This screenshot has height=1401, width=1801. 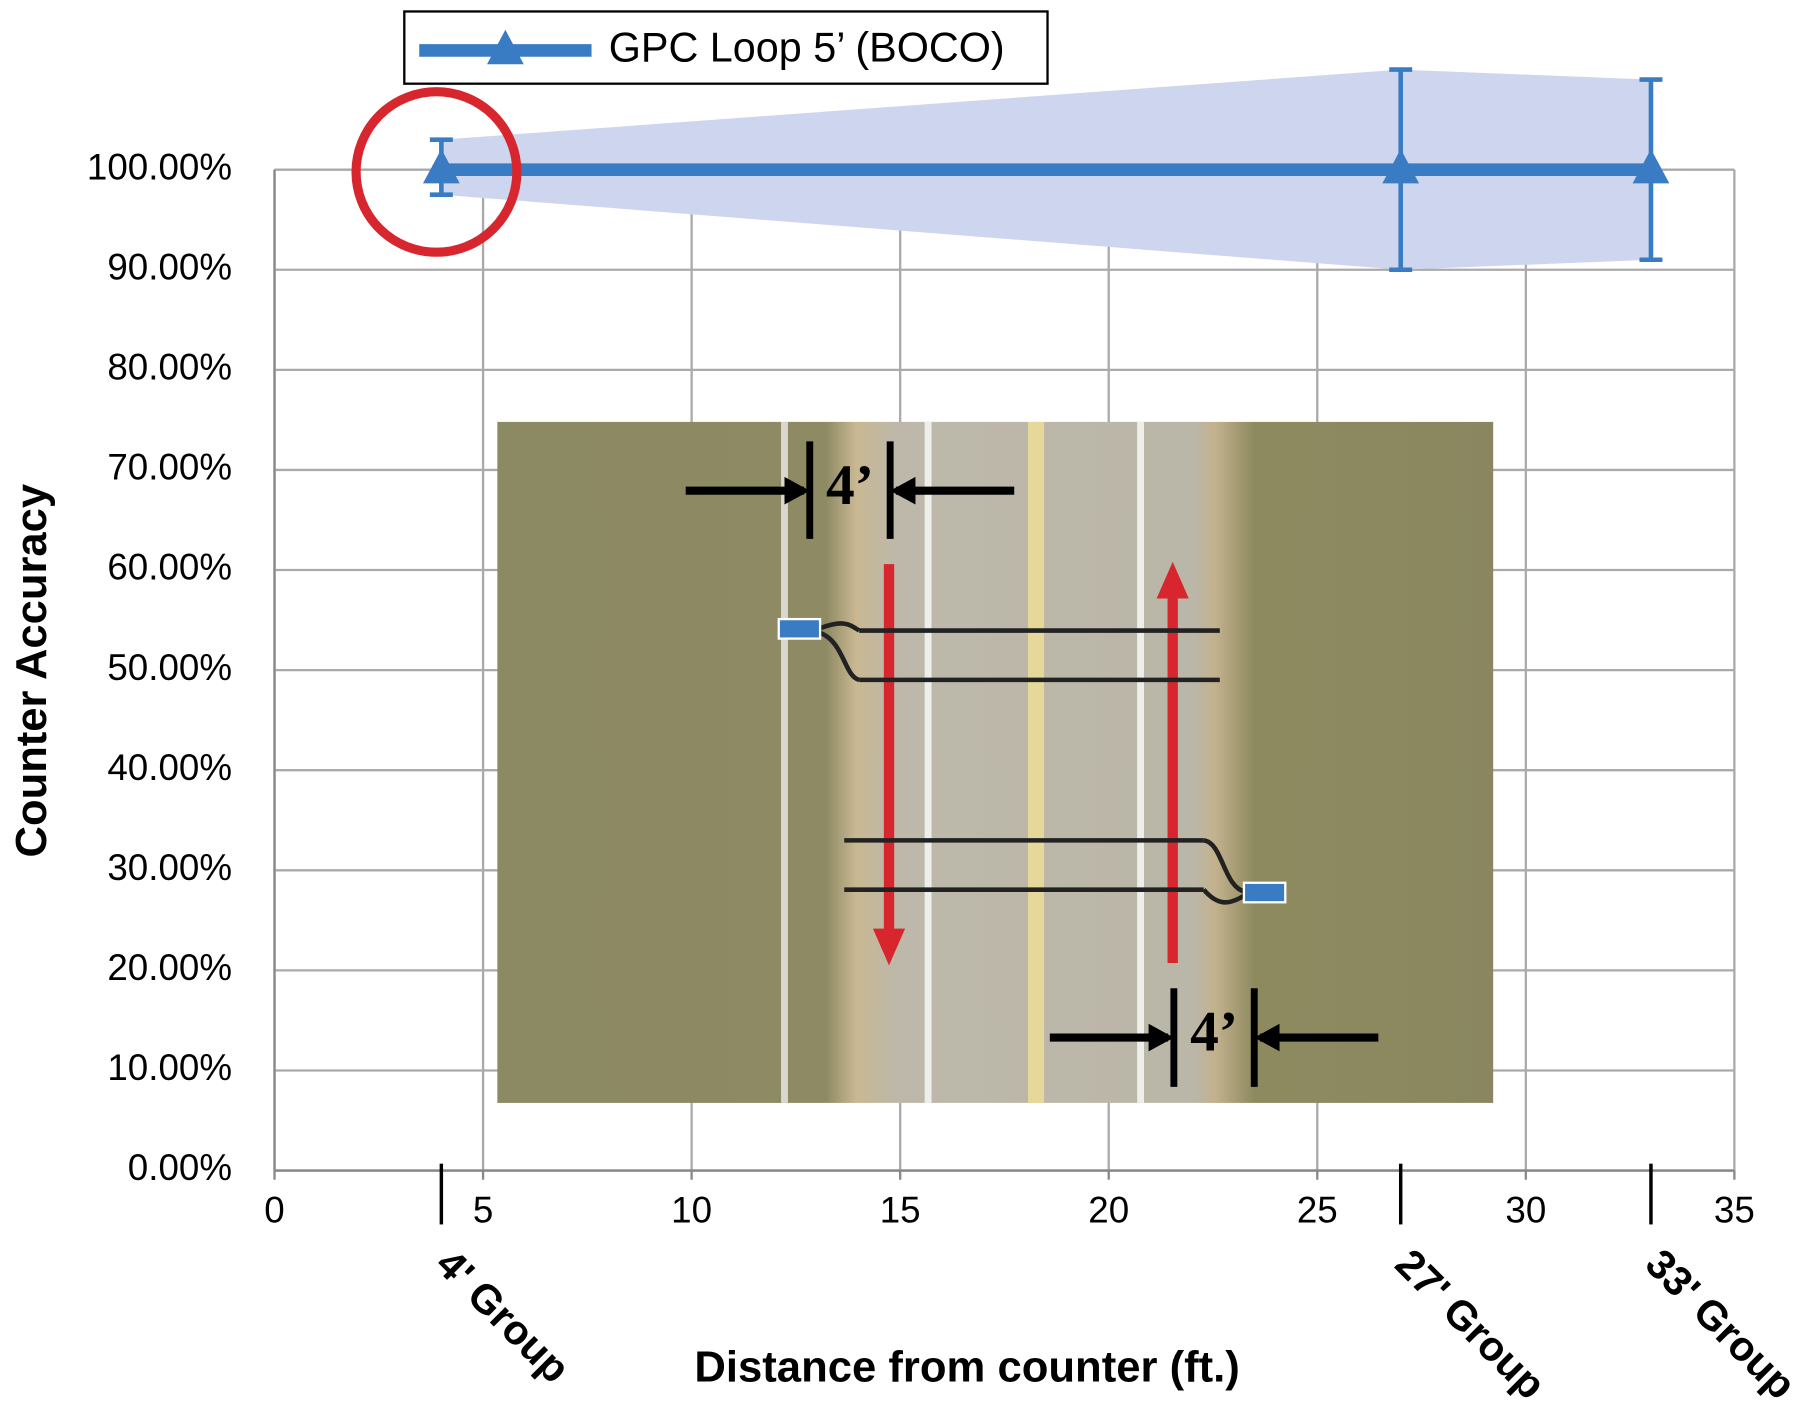 I want to click on x-tick-label: 35, so click(x=1734, y=1210).